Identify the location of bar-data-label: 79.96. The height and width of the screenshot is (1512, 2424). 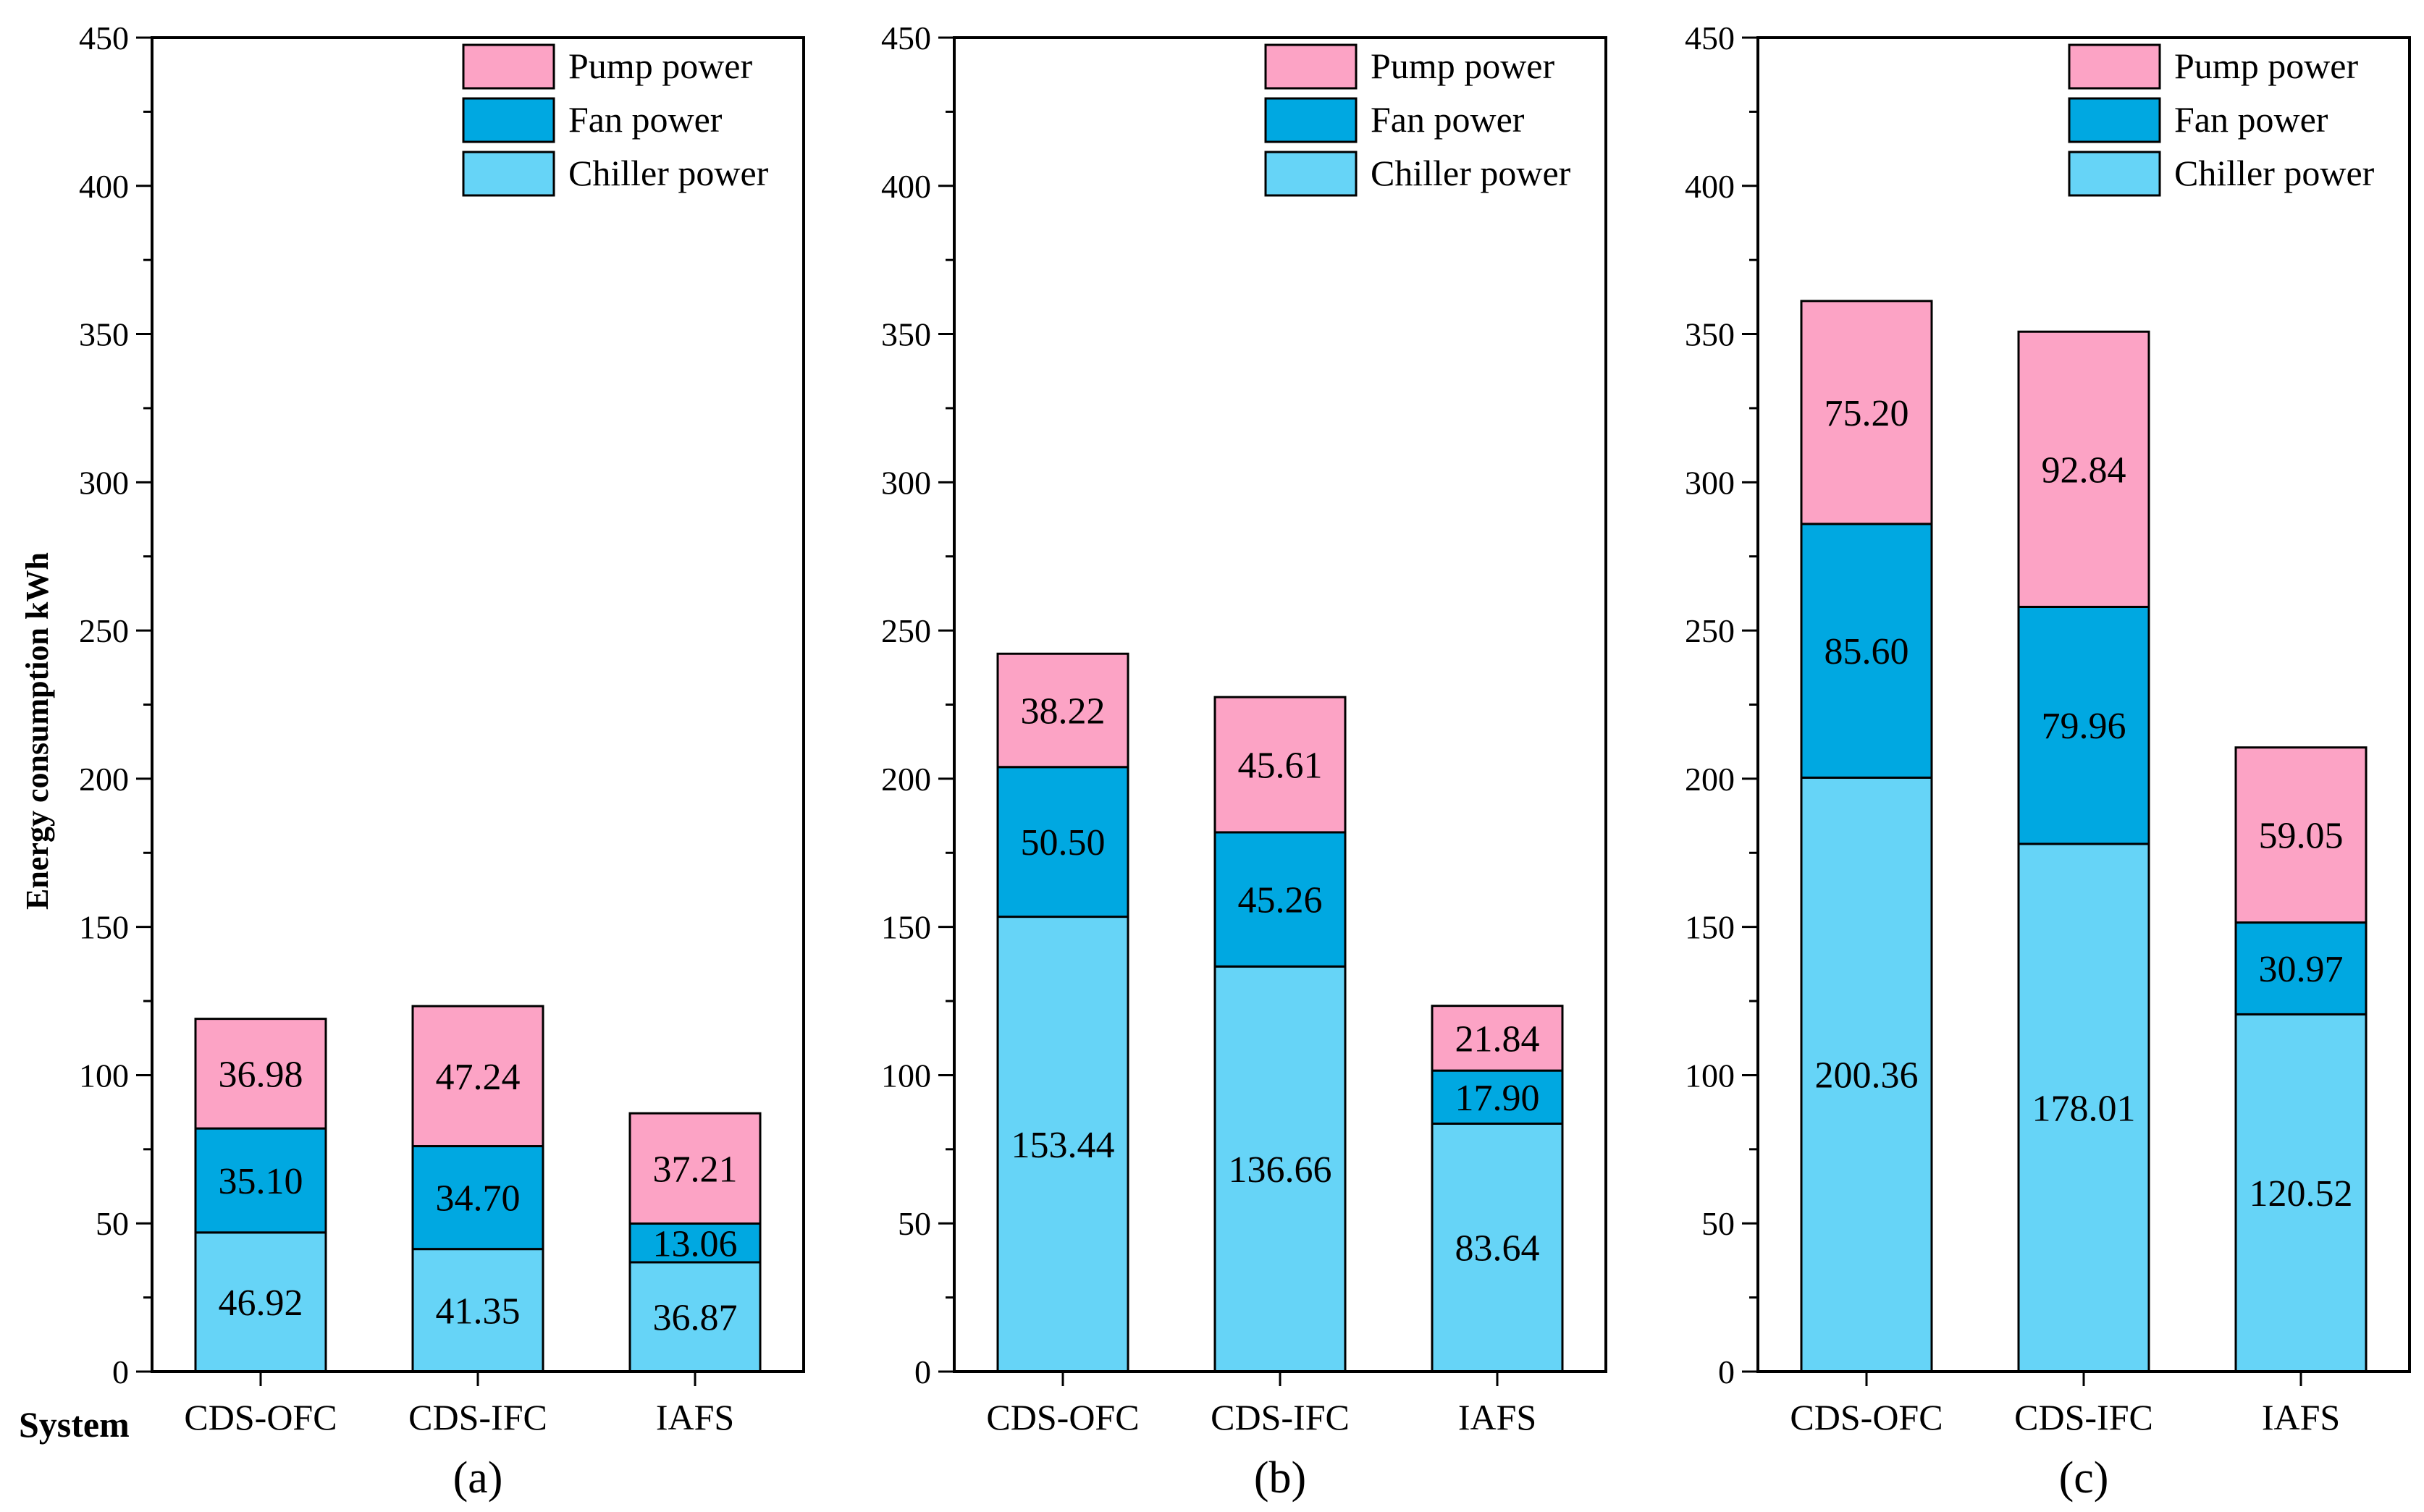
(2084, 726).